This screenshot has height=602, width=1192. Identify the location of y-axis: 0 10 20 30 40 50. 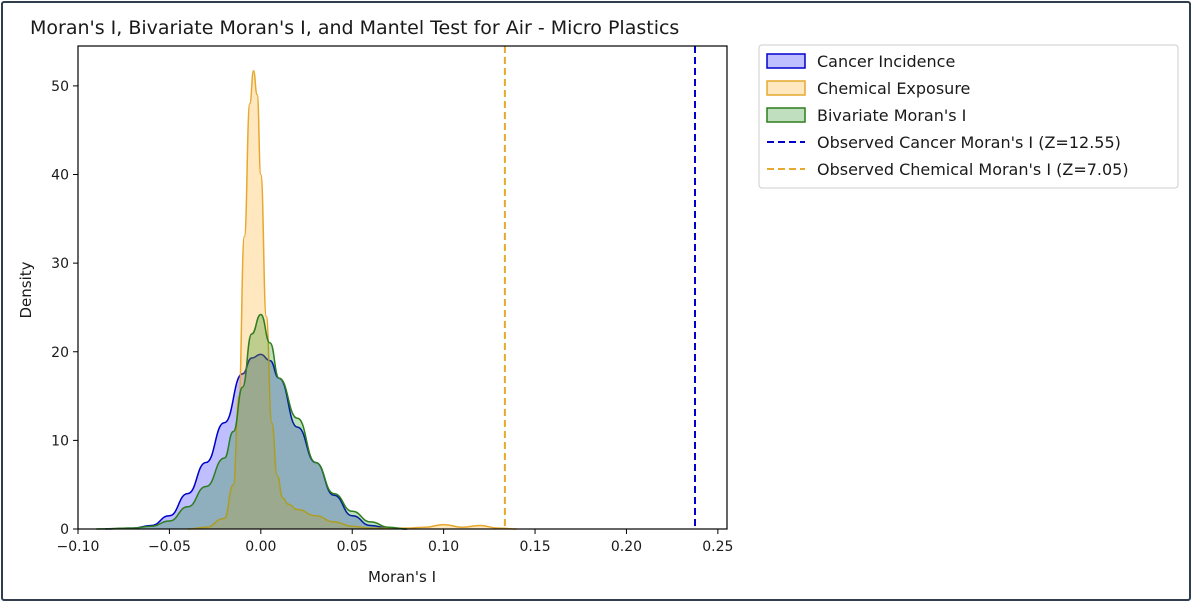
(64, 308).